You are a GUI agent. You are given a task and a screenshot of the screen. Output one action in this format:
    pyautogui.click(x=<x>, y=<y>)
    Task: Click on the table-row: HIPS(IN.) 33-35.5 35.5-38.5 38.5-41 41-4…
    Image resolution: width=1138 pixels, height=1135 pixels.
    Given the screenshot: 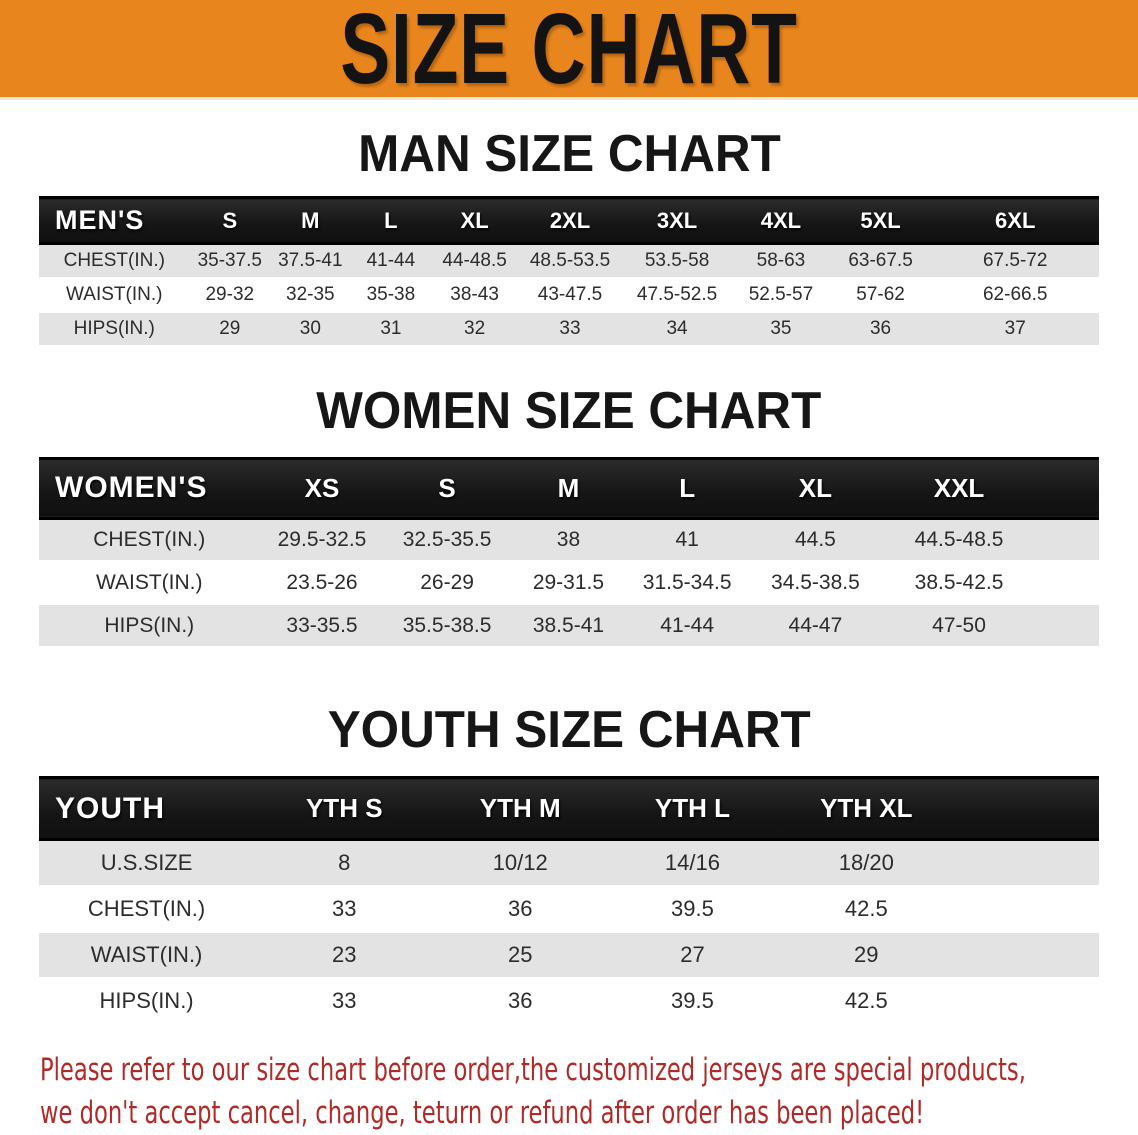 What is the action you would take?
    pyautogui.click(x=569, y=626)
    